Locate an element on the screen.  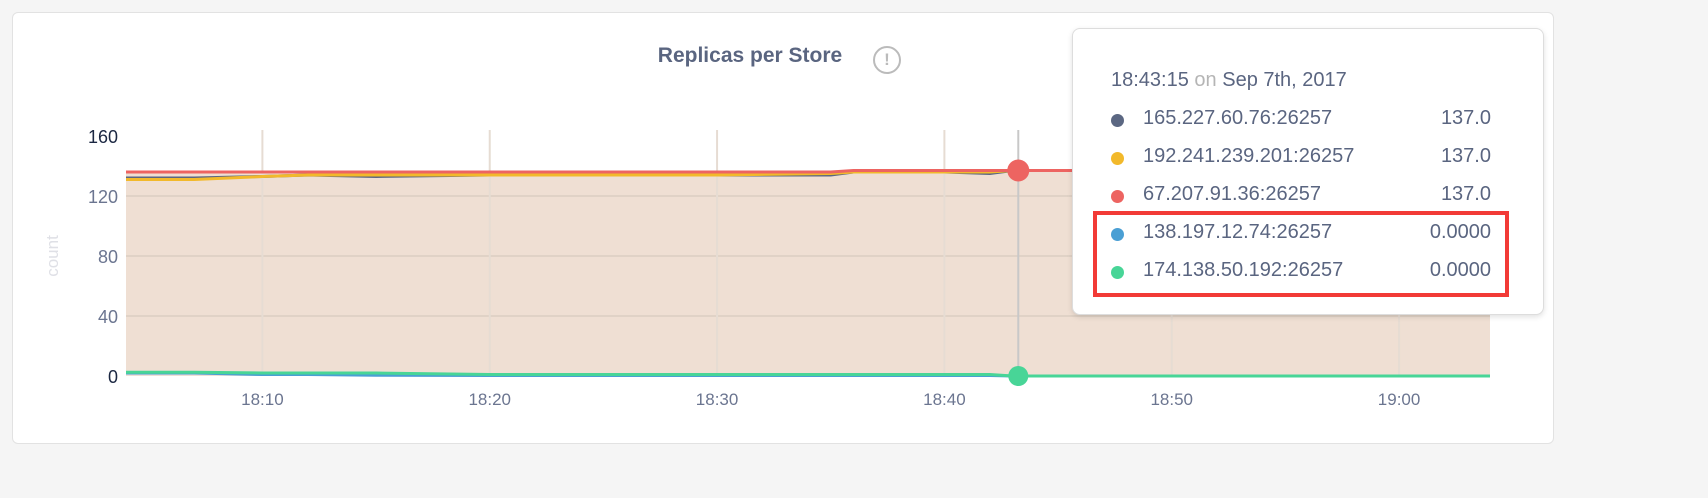
x-tick-label: 18:50 is located at coordinates (1171, 399).